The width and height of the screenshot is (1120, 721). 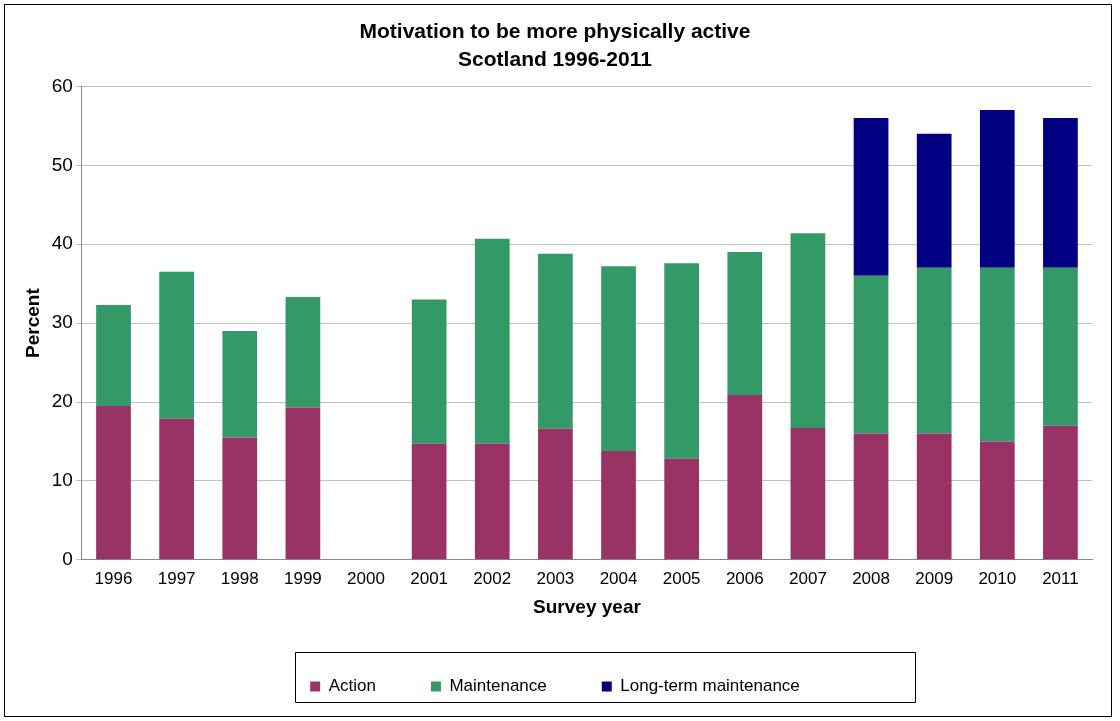 What do you see at coordinates (62, 401) in the screenshot?
I see `y-tick-label: 20` at bounding box center [62, 401].